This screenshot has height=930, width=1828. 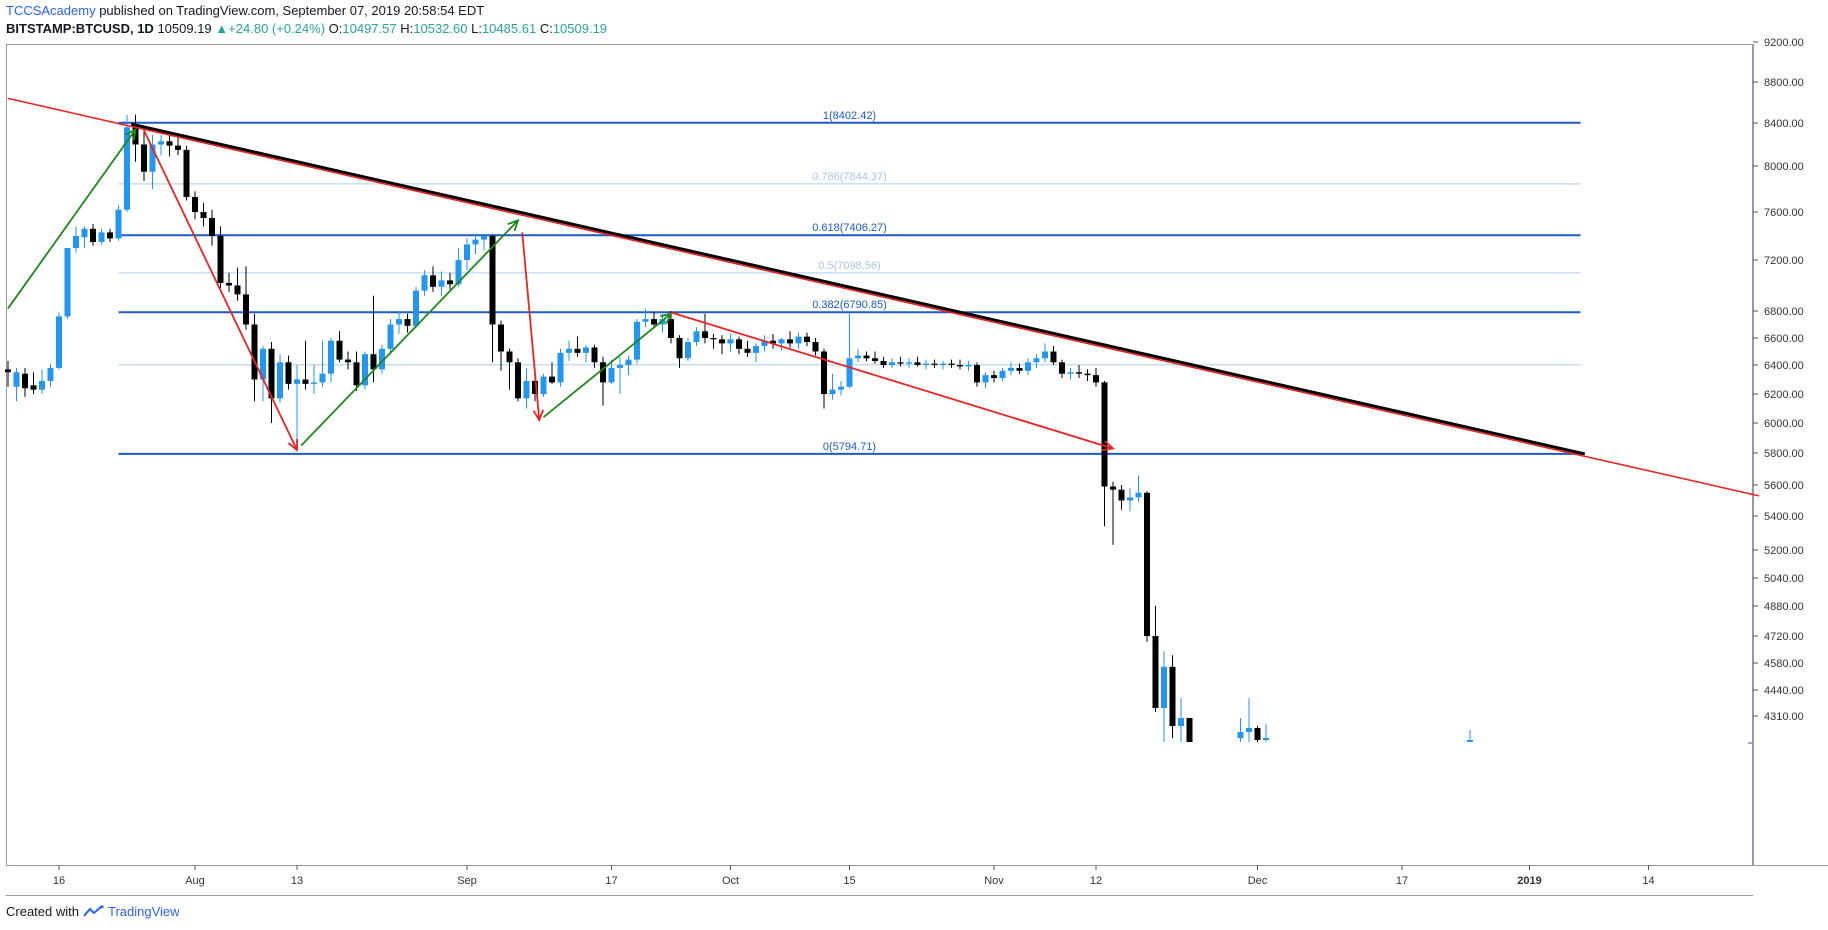 What do you see at coordinates (1402, 881) in the screenshot?
I see `time-tick-label: 17` at bounding box center [1402, 881].